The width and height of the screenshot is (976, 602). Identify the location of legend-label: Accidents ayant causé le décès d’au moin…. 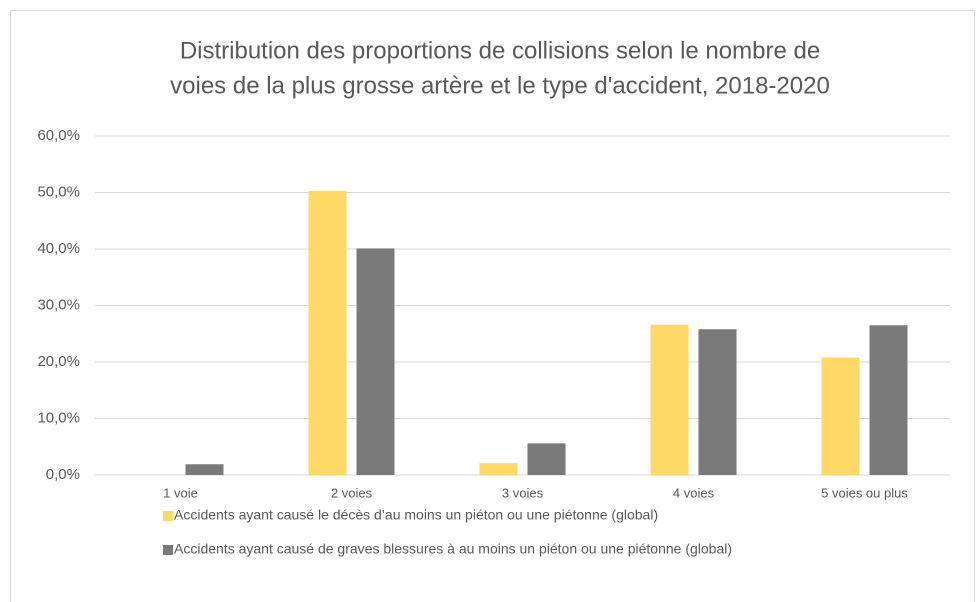
(416, 515).